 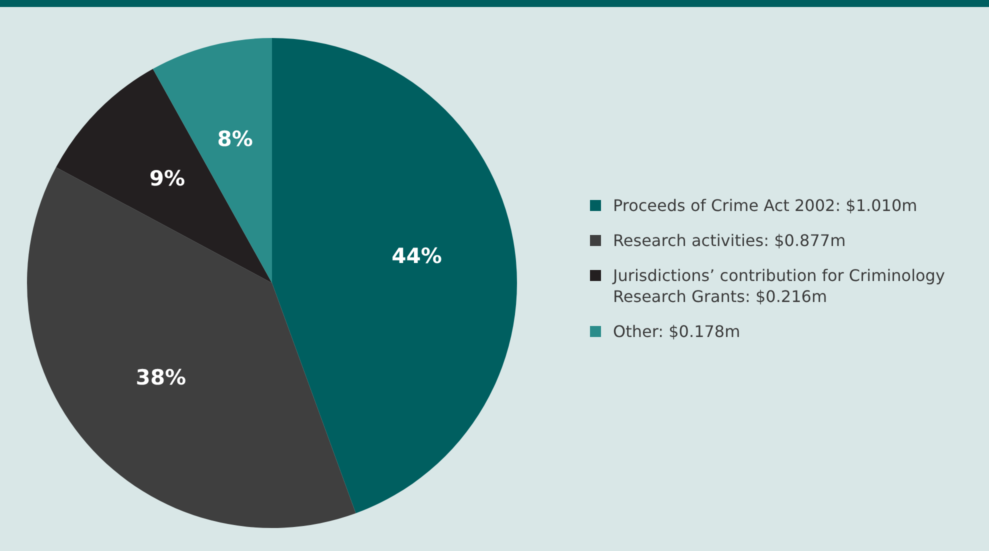 What do you see at coordinates (235, 139) in the screenshot?
I see `data-label: 8%` at bounding box center [235, 139].